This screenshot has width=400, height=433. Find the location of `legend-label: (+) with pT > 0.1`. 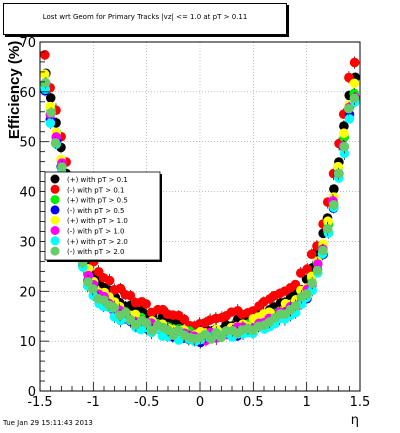

legend-label: (+) with pT > 0.1 is located at coordinates (97, 180).